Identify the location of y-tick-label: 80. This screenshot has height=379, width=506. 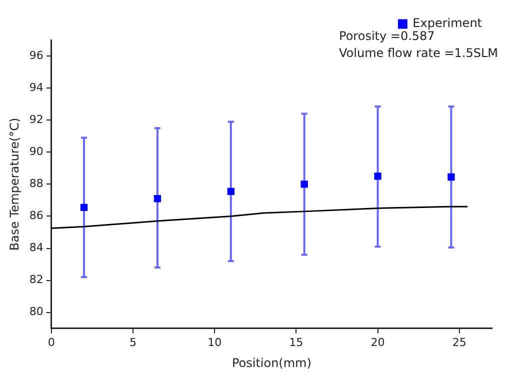
(36, 311).